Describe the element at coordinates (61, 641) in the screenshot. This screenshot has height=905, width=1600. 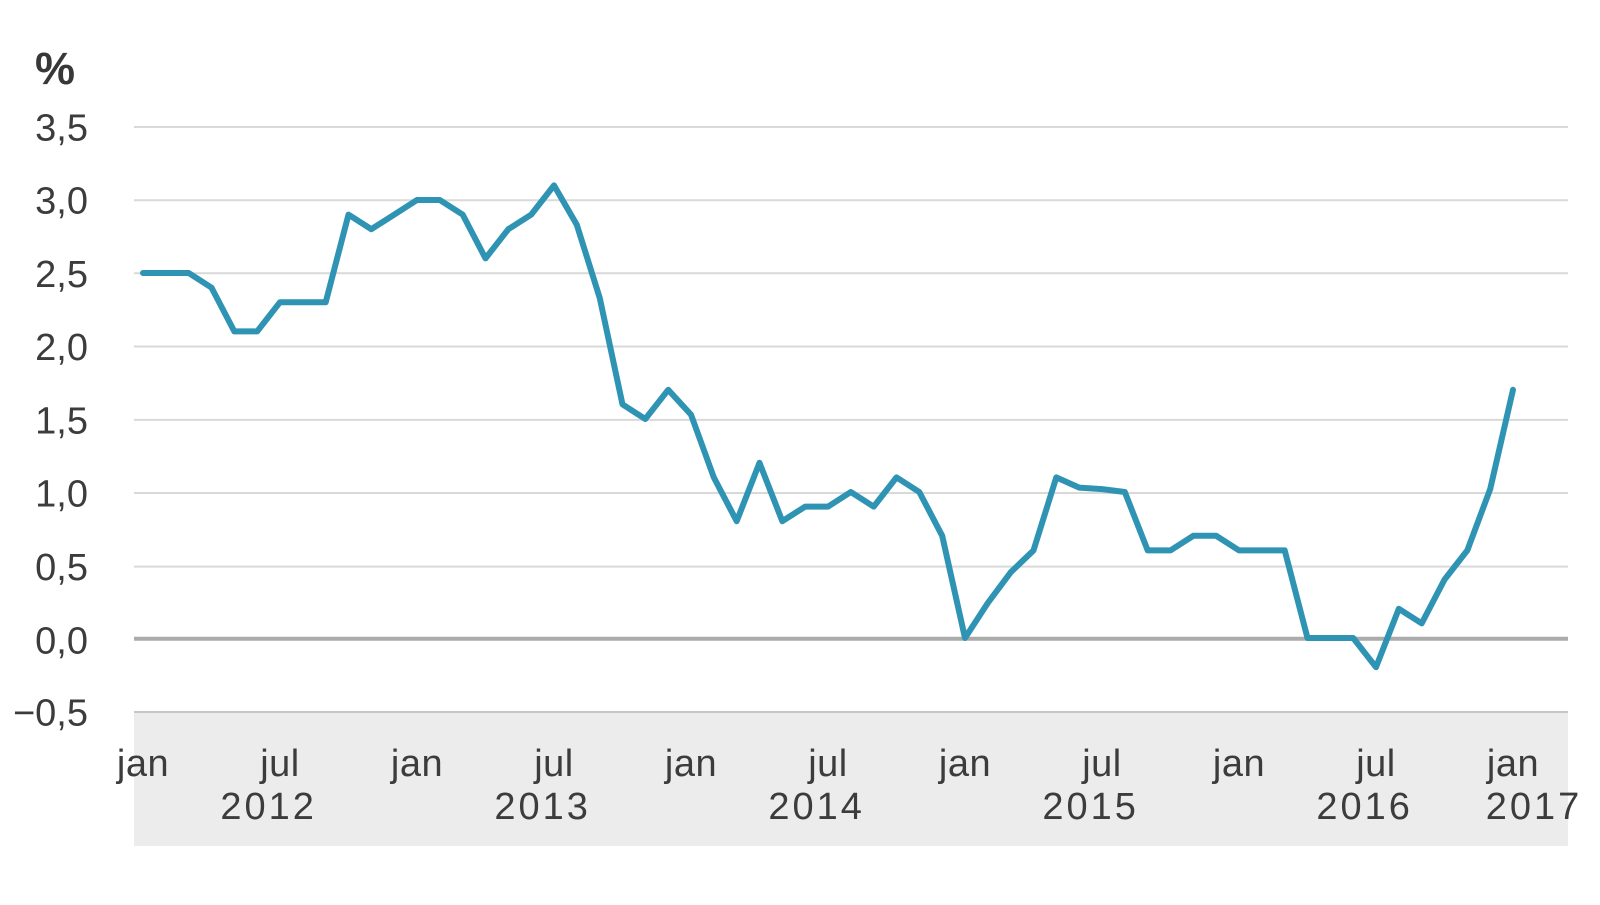
I see `svg-text: 0,0` at that location.